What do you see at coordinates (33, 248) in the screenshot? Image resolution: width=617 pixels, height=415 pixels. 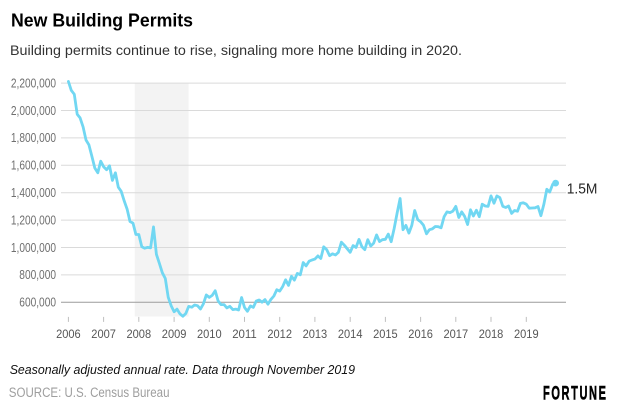 I see `svg-text: 1,000,000` at bounding box center [33, 248].